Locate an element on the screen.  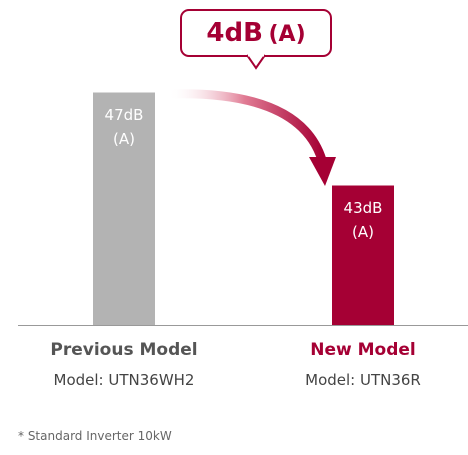
category-label: New Model is located at coordinates (363, 350).